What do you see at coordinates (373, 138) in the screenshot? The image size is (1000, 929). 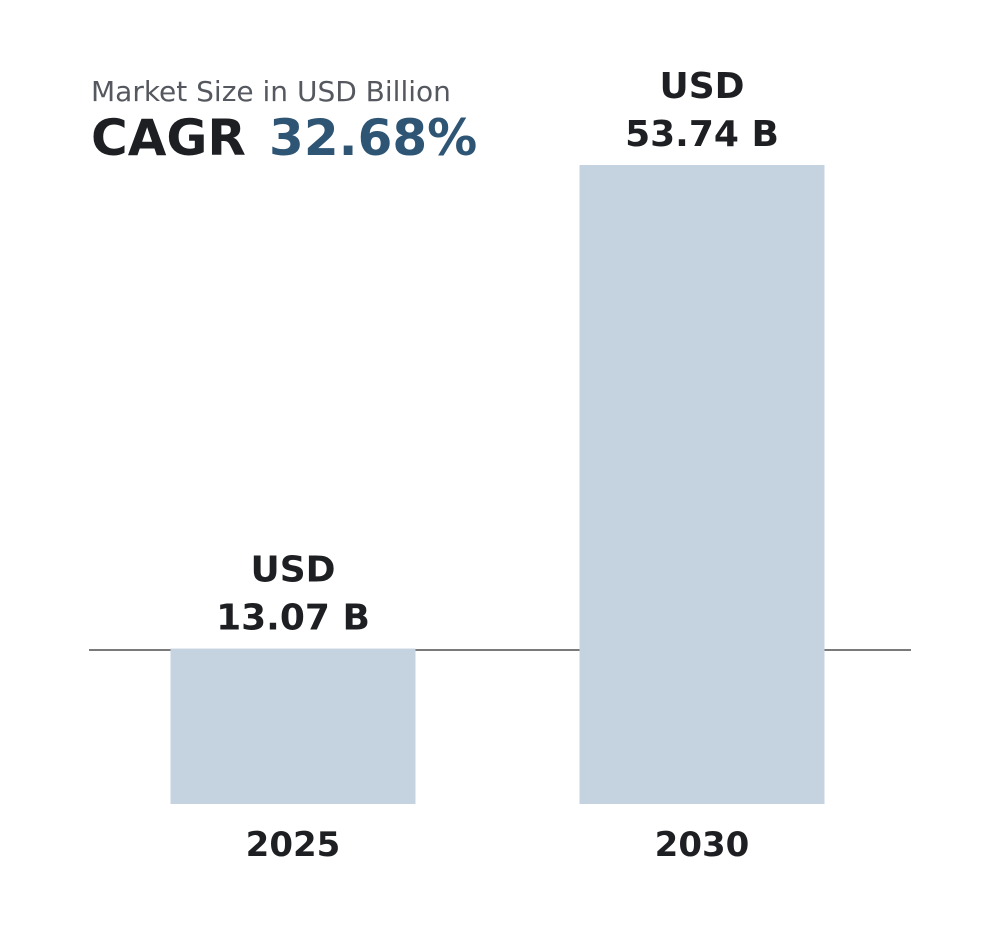 I see `cagr-value: 32.68%` at bounding box center [373, 138].